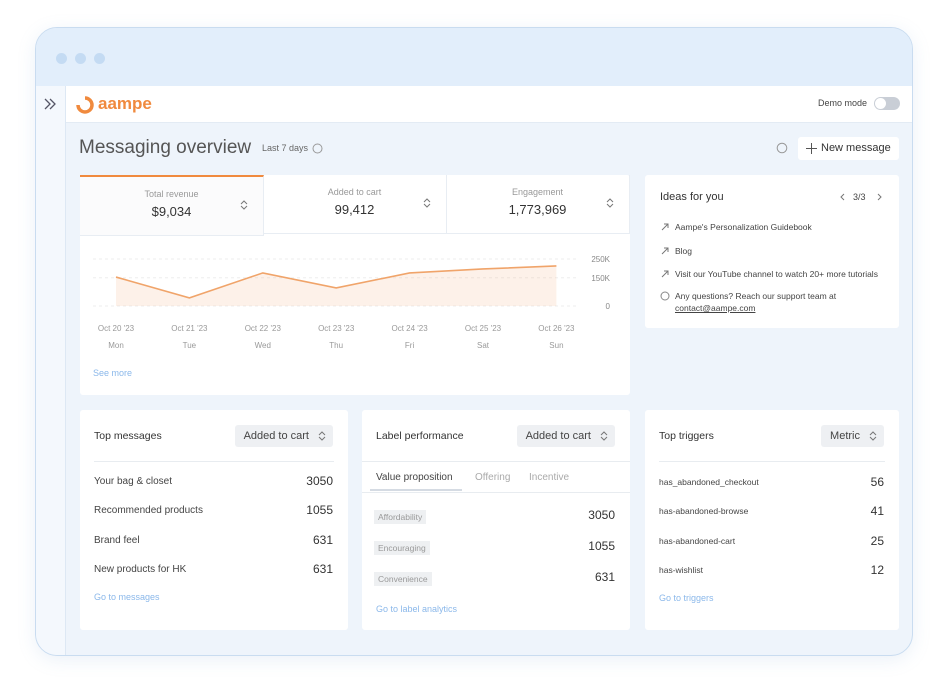 This screenshot has width=948, height=697. What do you see at coordinates (285, 148) in the screenshot?
I see `period-label: Last 7 days` at bounding box center [285, 148].